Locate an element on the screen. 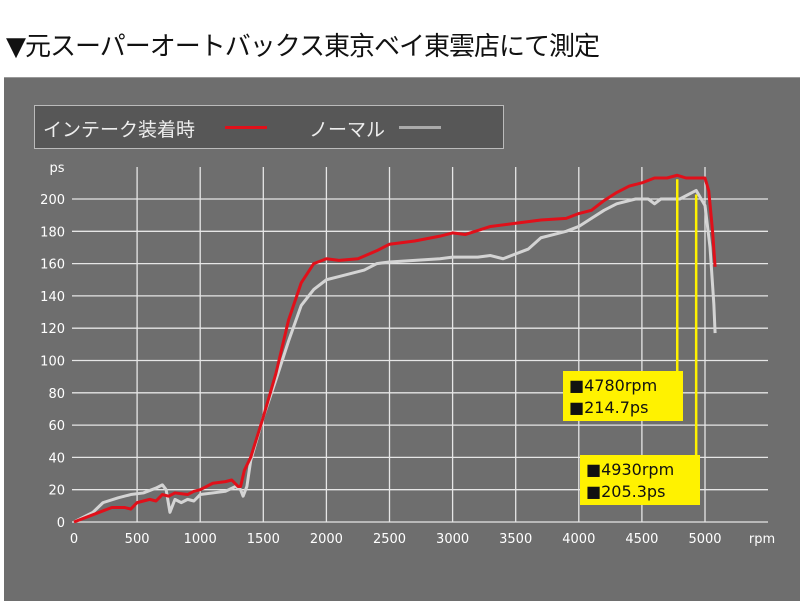  x-tick-label: 5000 is located at coordinates (704, 539).